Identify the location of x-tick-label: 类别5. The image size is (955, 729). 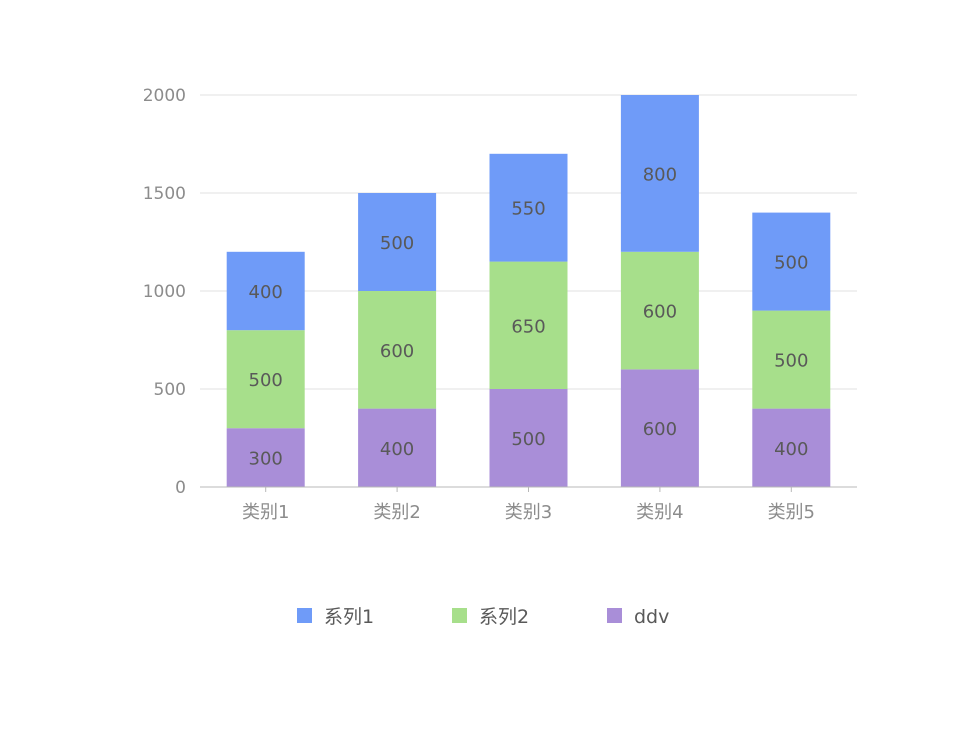
(791, 512).